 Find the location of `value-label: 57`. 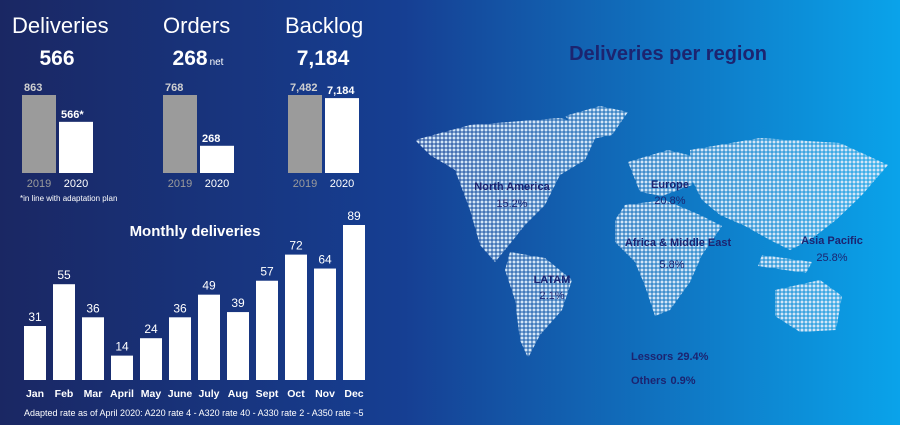

value-label: 57 is located at coordinates (267, 272).